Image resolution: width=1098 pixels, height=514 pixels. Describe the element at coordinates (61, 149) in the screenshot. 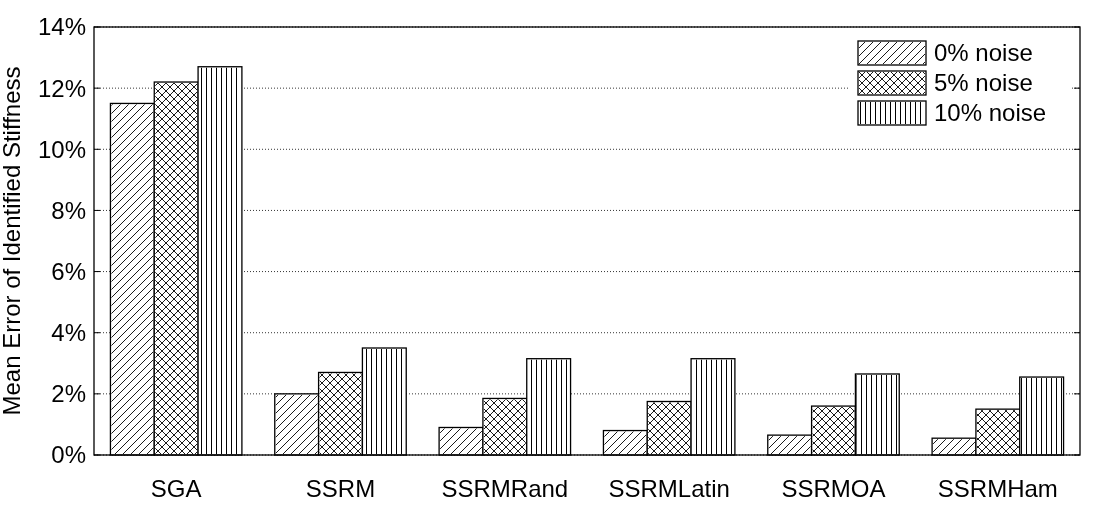

I see `y-tick-label: 10%` at that location.